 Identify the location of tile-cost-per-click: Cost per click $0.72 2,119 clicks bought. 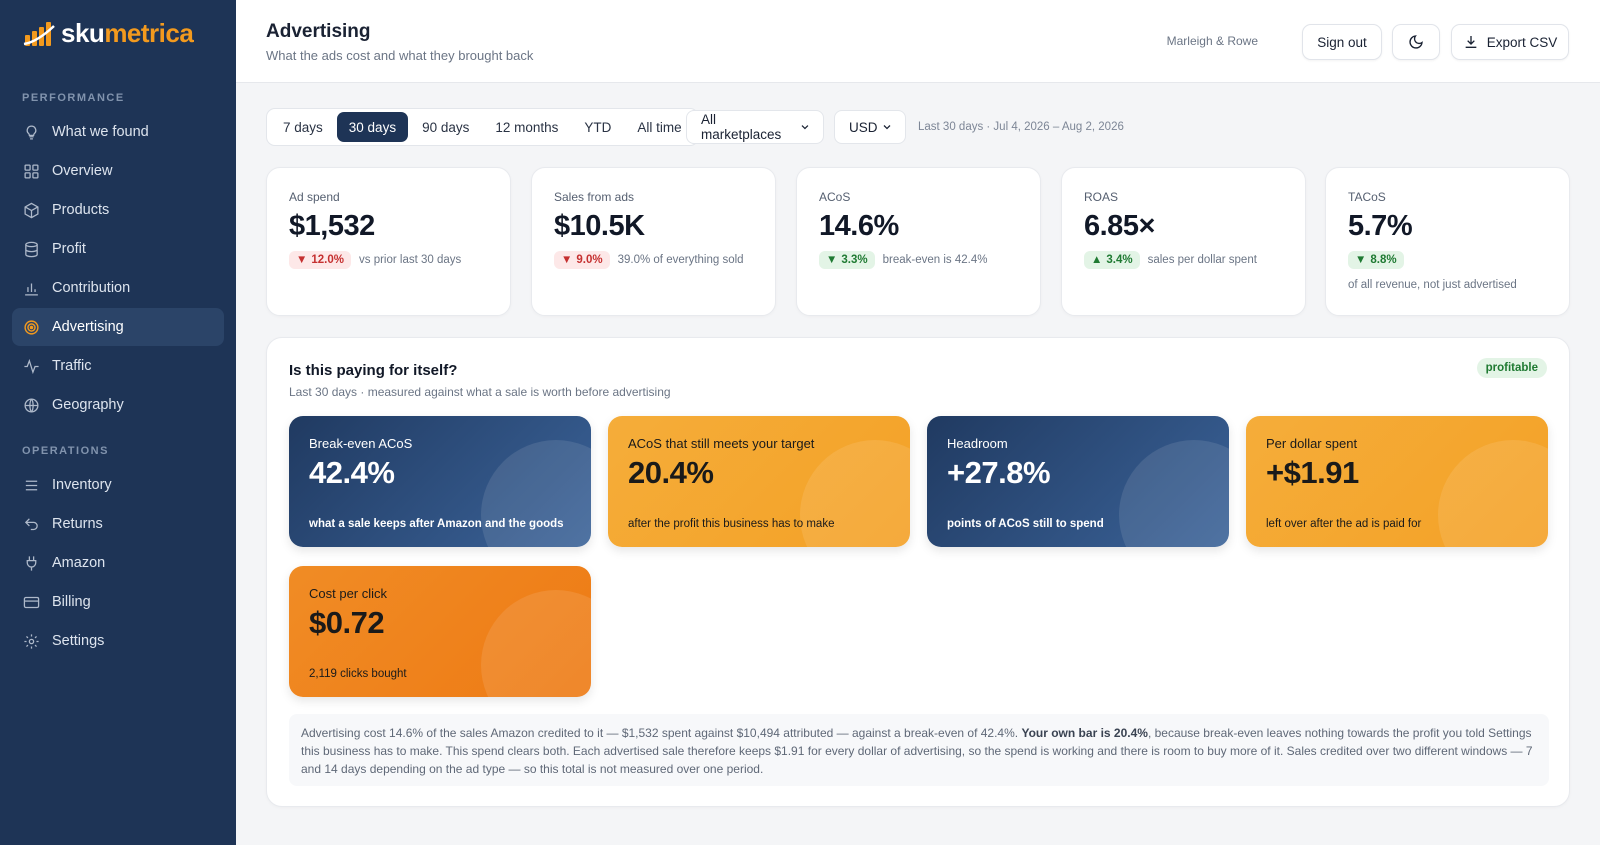
(440, 631).